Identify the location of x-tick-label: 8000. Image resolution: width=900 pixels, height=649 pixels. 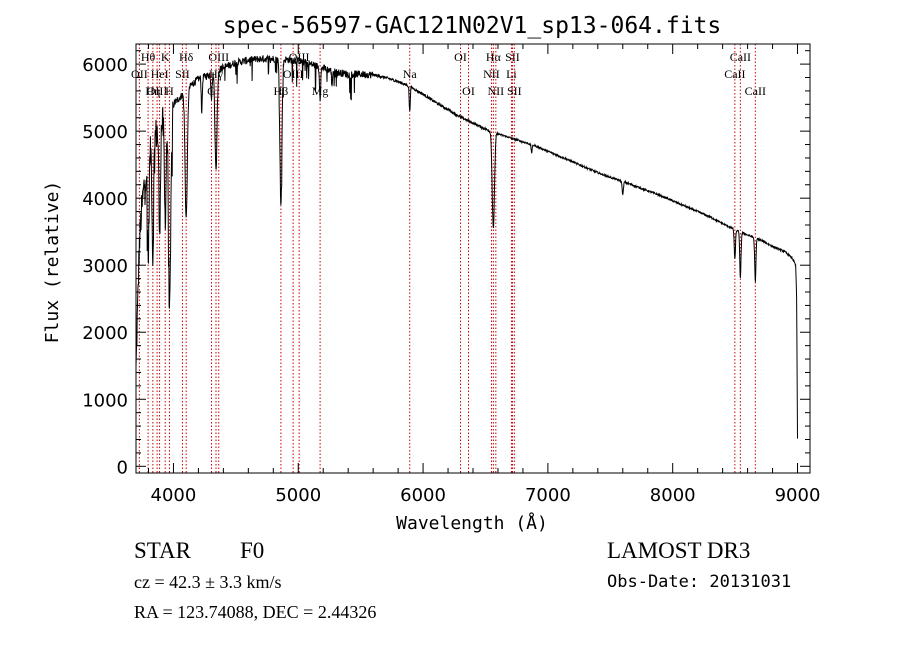
(673, 495).